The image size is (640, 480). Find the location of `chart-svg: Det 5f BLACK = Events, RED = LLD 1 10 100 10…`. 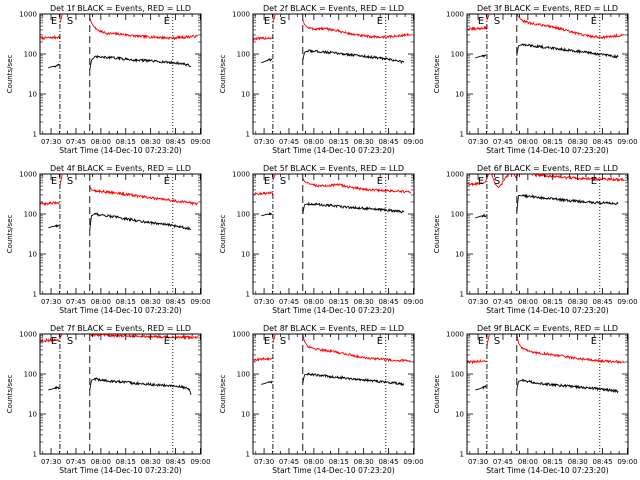

chart-svg: Det 5f BLACK = Events, RED = LLD 1 10 100 10… is located at coordinates (321, 239).